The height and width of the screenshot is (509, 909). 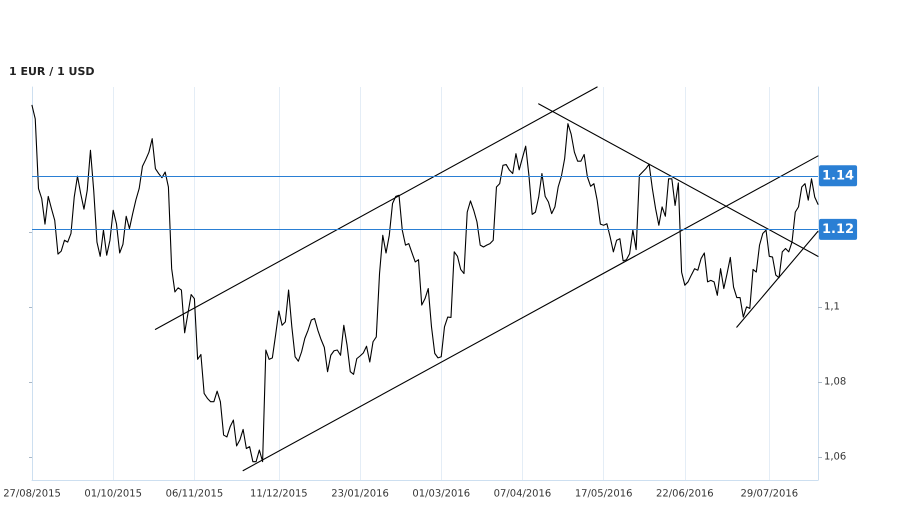 What do you see at coordinates (523, 494) in the screenshot?
I see `x-tick-label: 07/04/2016` at bounding box center [523, 494].